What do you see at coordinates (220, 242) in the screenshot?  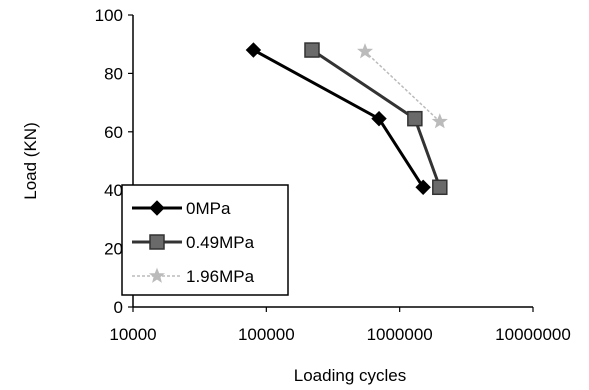 I see `legend-label: 0.49MPa` at bounding box center [220, 242].